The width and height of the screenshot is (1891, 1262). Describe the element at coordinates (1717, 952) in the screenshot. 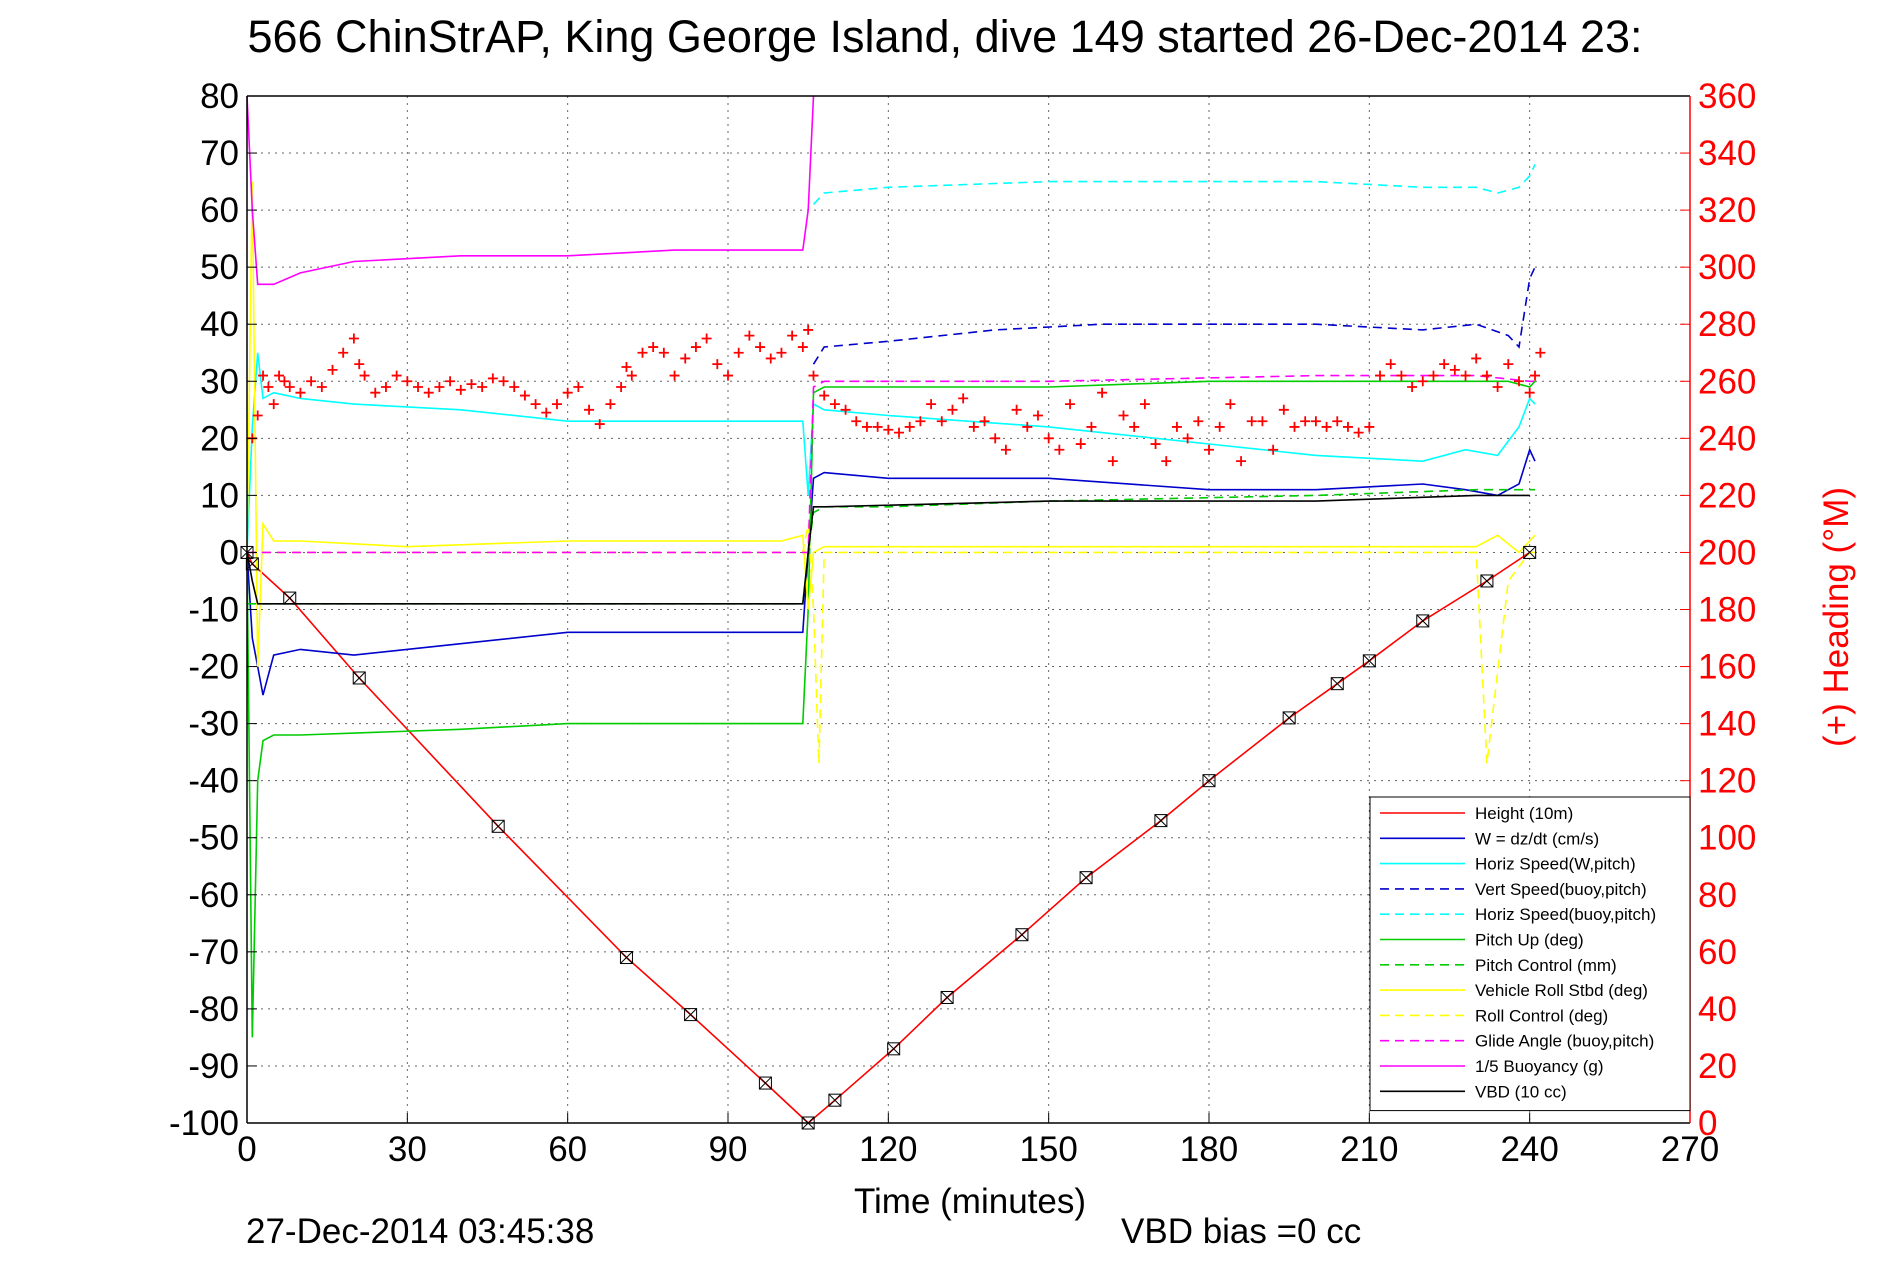

I see `y2-tick-label: 60` at that location.